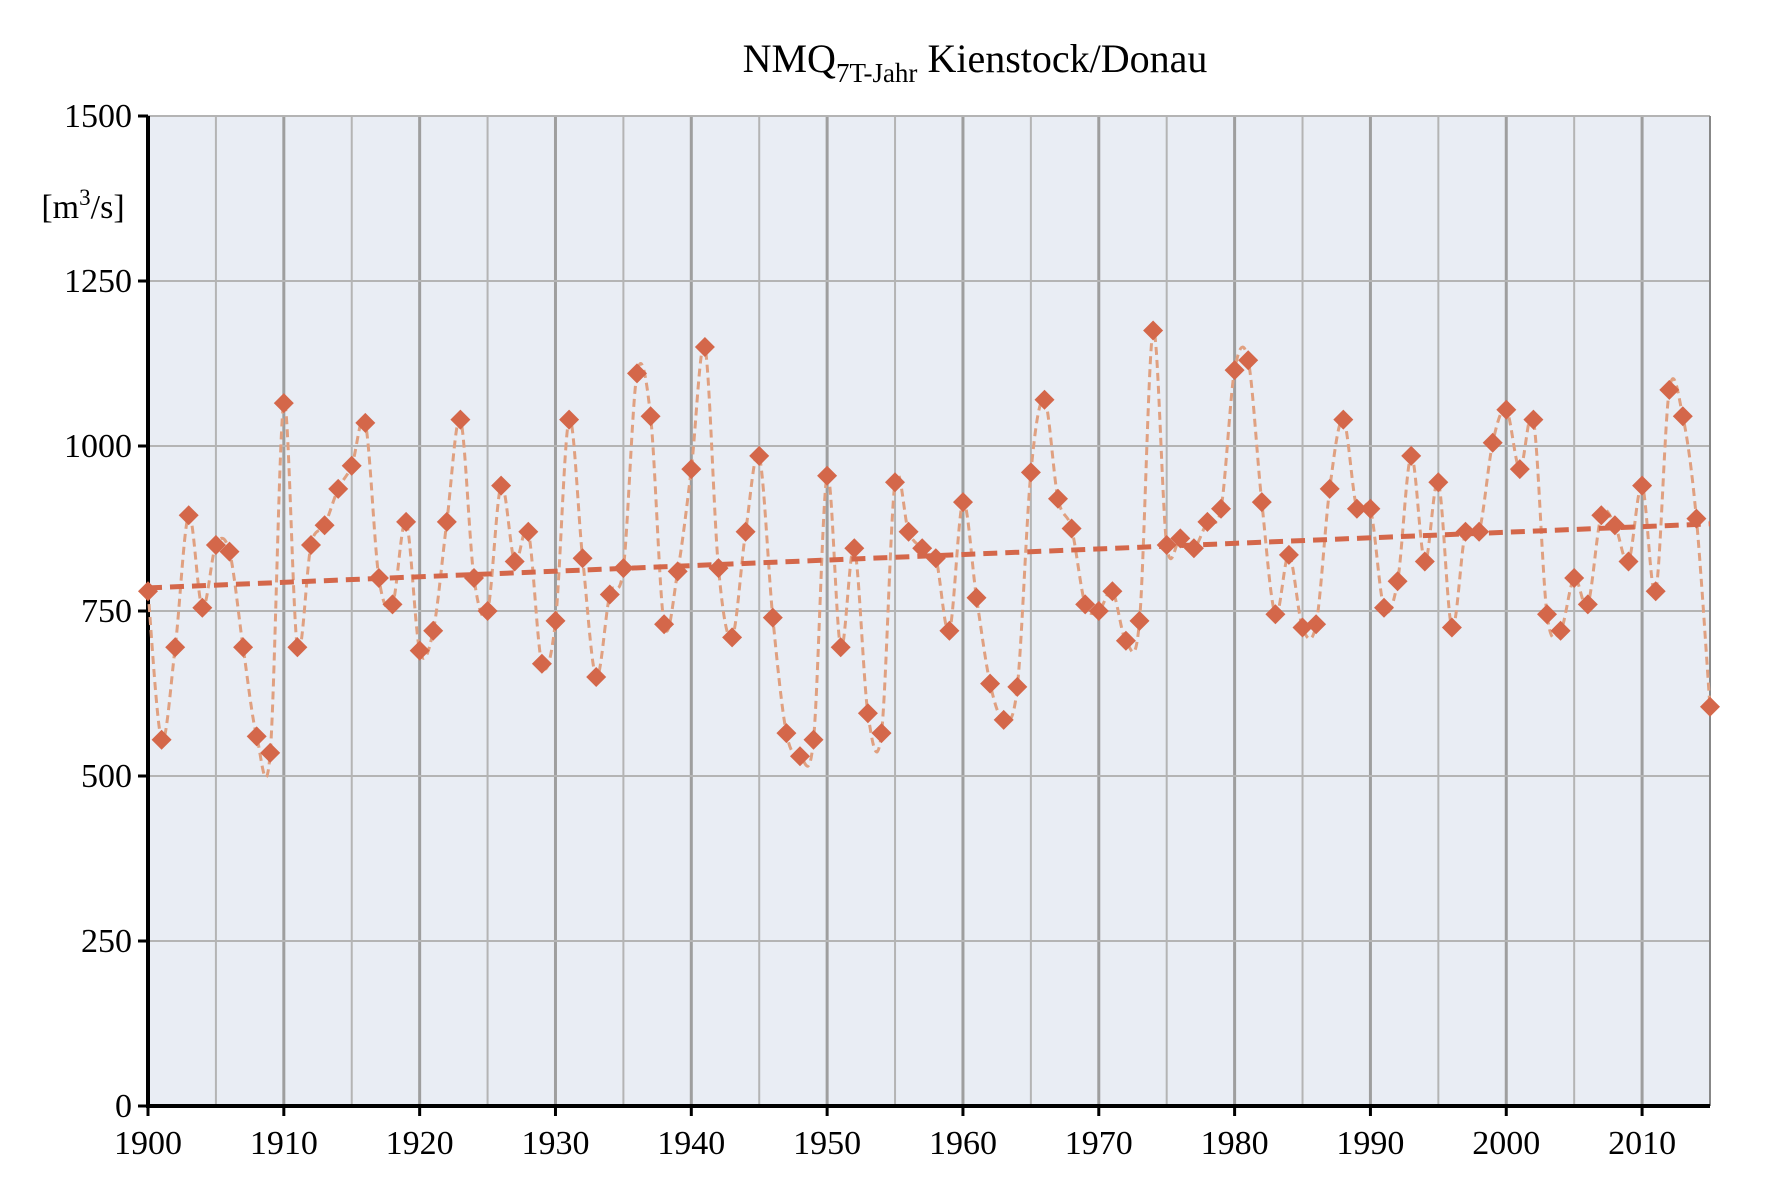 The height and width of the screenshot is (1202, 1772). Describe the element at coordinates (1139, 620) in the screenshot. I see `data-point-1973` at that location.